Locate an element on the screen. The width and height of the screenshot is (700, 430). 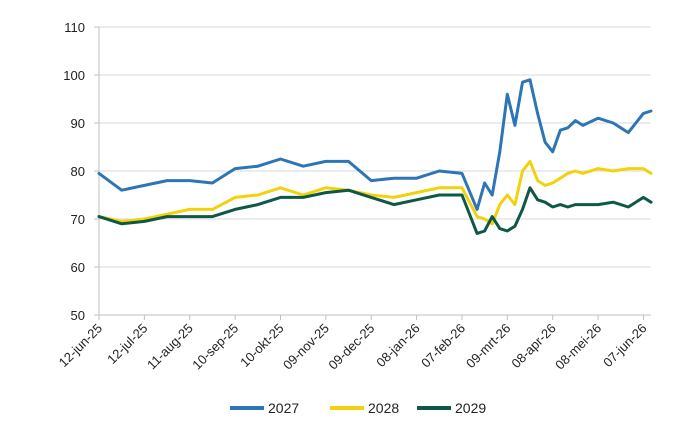
series-line-2028 is located at coordinates (375, 192).